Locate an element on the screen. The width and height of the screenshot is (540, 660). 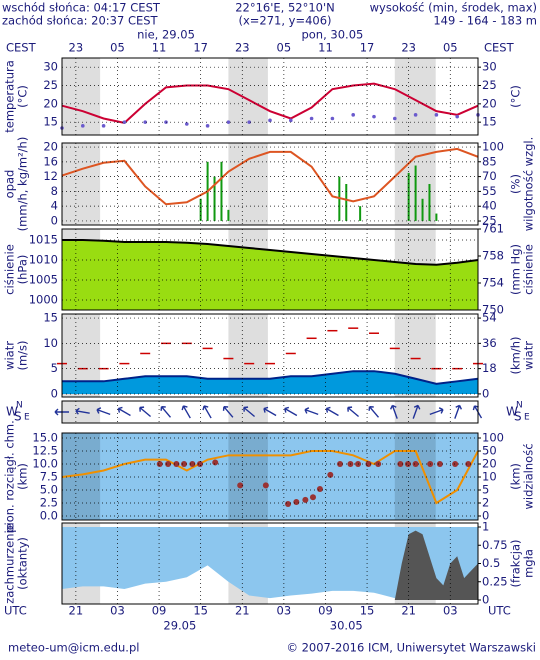
top-date-label: pon, 30.05 is located at coordinates (332, 35).